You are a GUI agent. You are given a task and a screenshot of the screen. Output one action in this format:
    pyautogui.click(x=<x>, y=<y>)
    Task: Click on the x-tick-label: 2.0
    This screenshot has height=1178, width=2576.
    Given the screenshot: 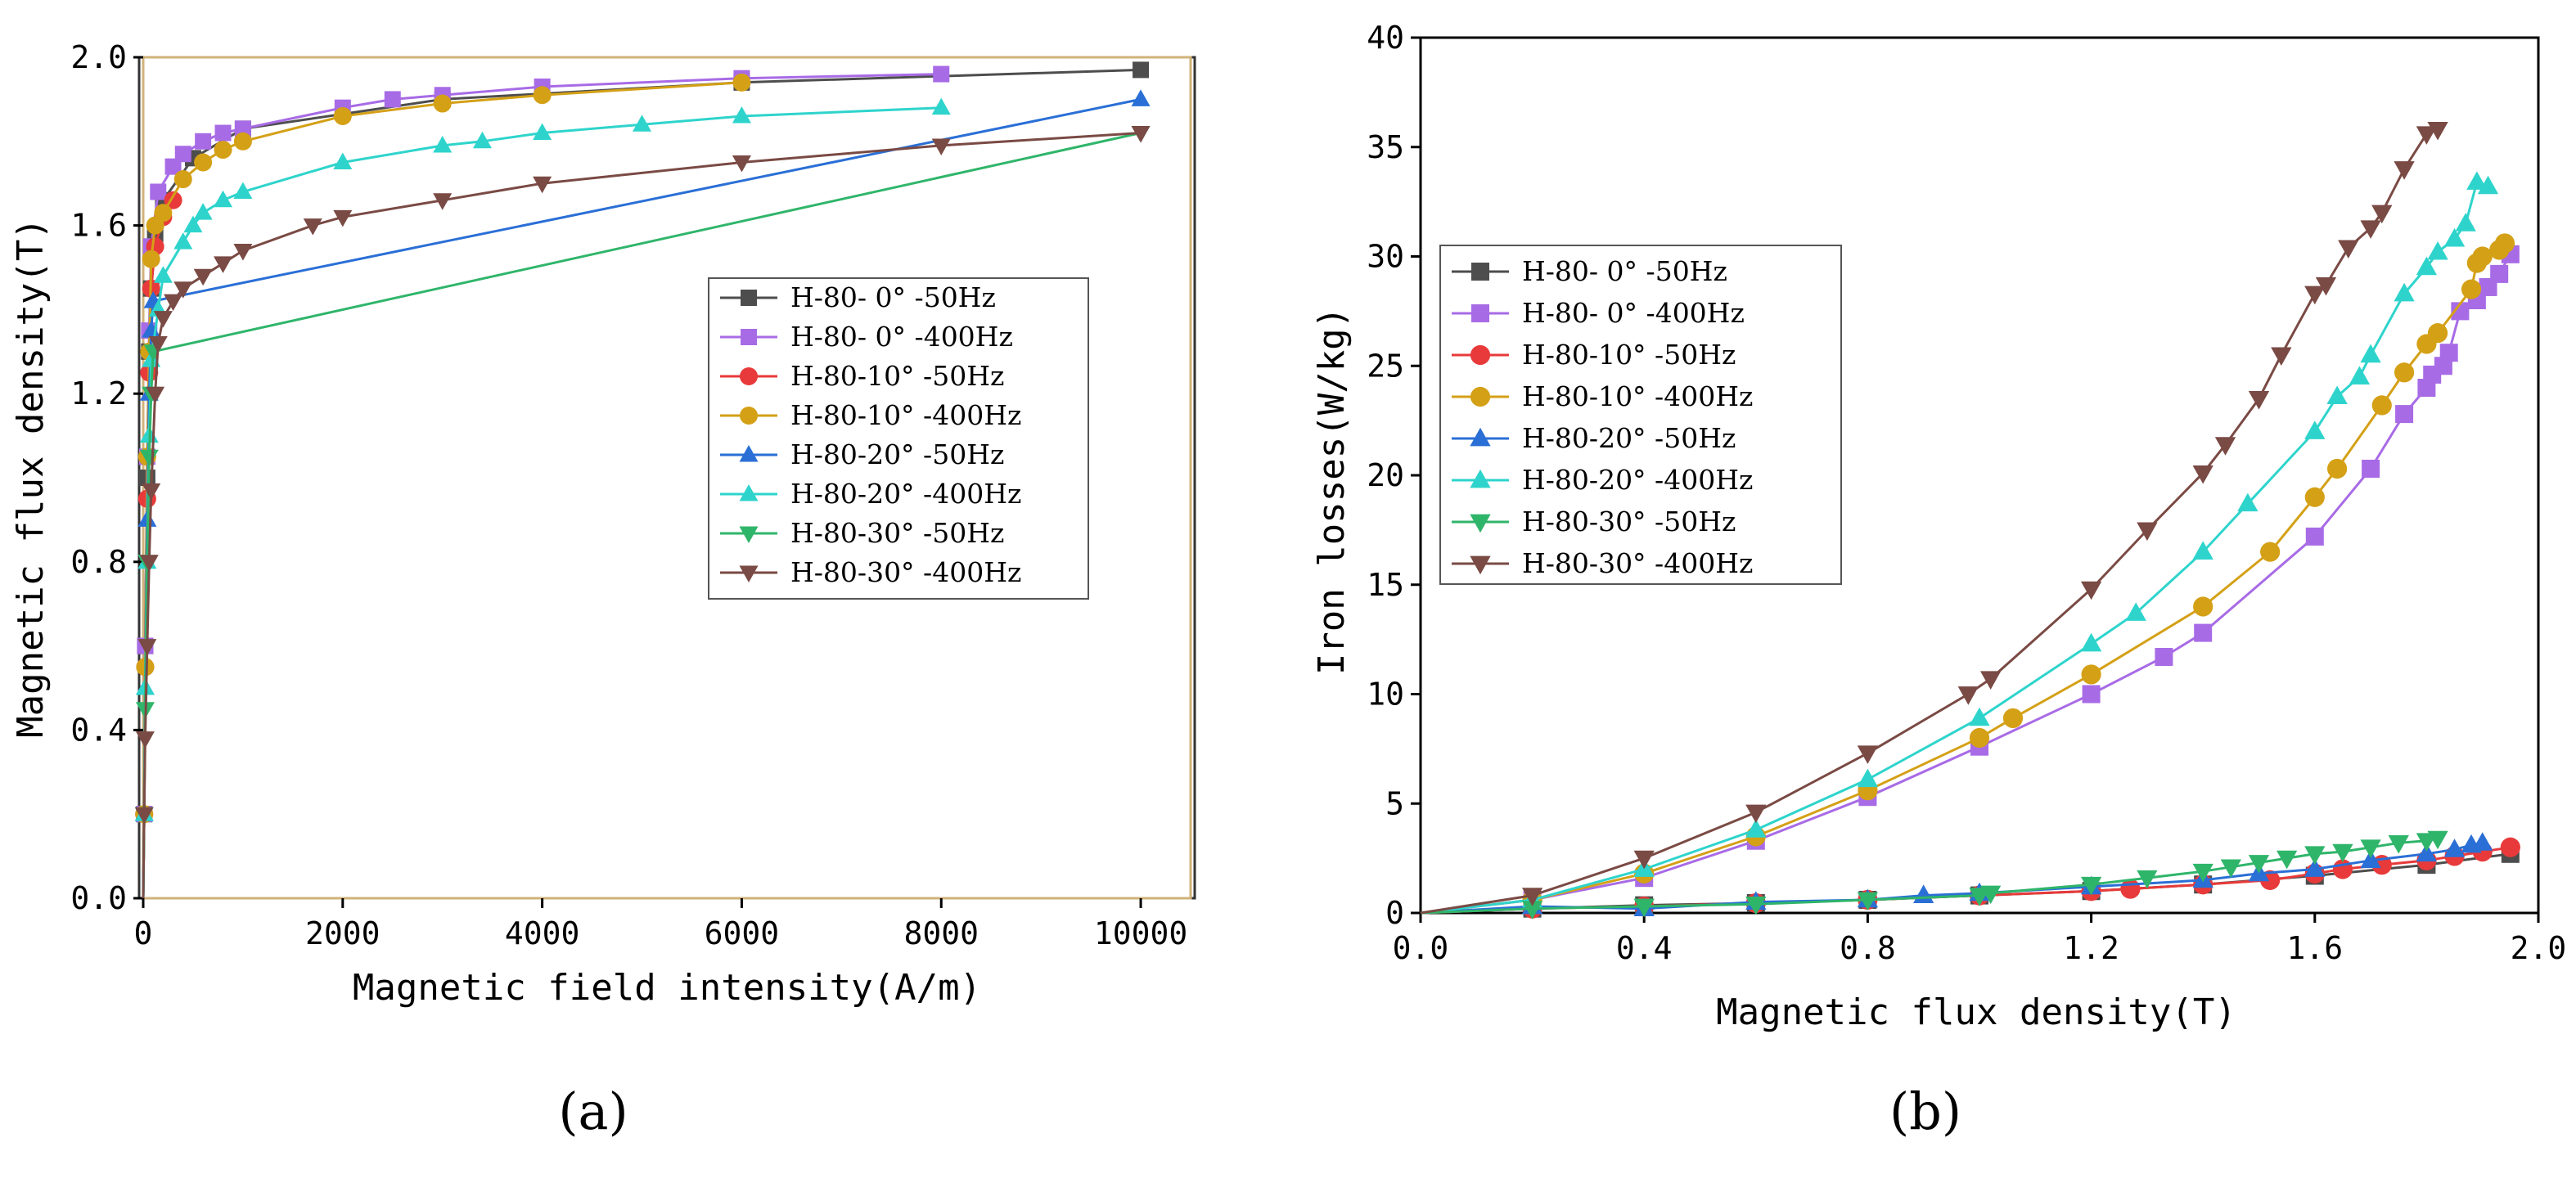 What is the action you would take?
    pyautogui.click(x=2539, y=948)
    